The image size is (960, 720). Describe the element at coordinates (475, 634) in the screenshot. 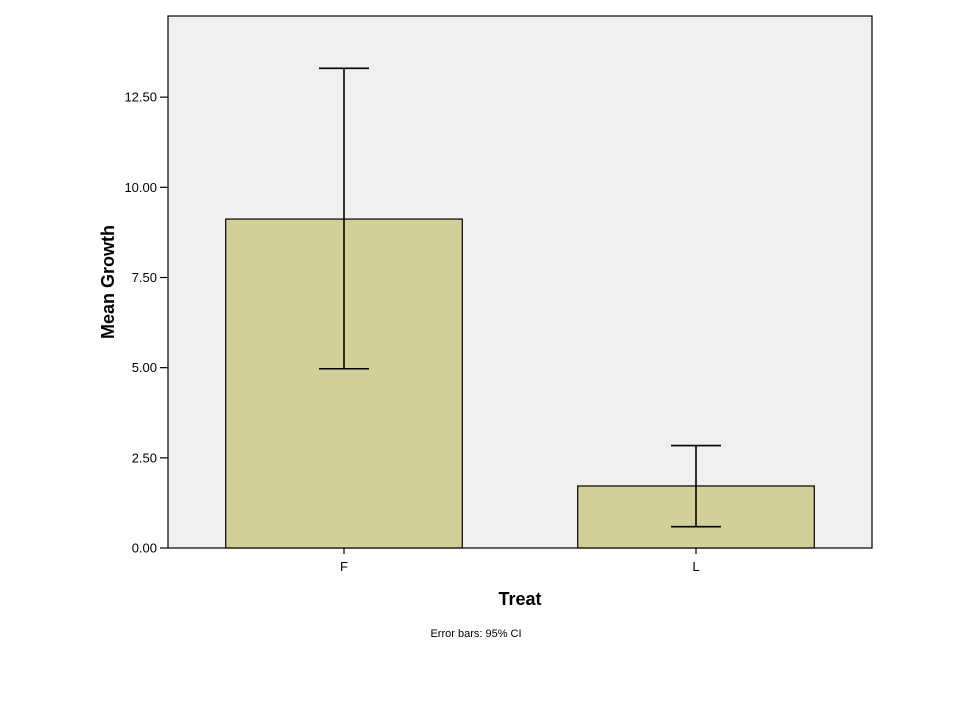

I see `error-bars-note: Error bars: 95% CI` at that location.